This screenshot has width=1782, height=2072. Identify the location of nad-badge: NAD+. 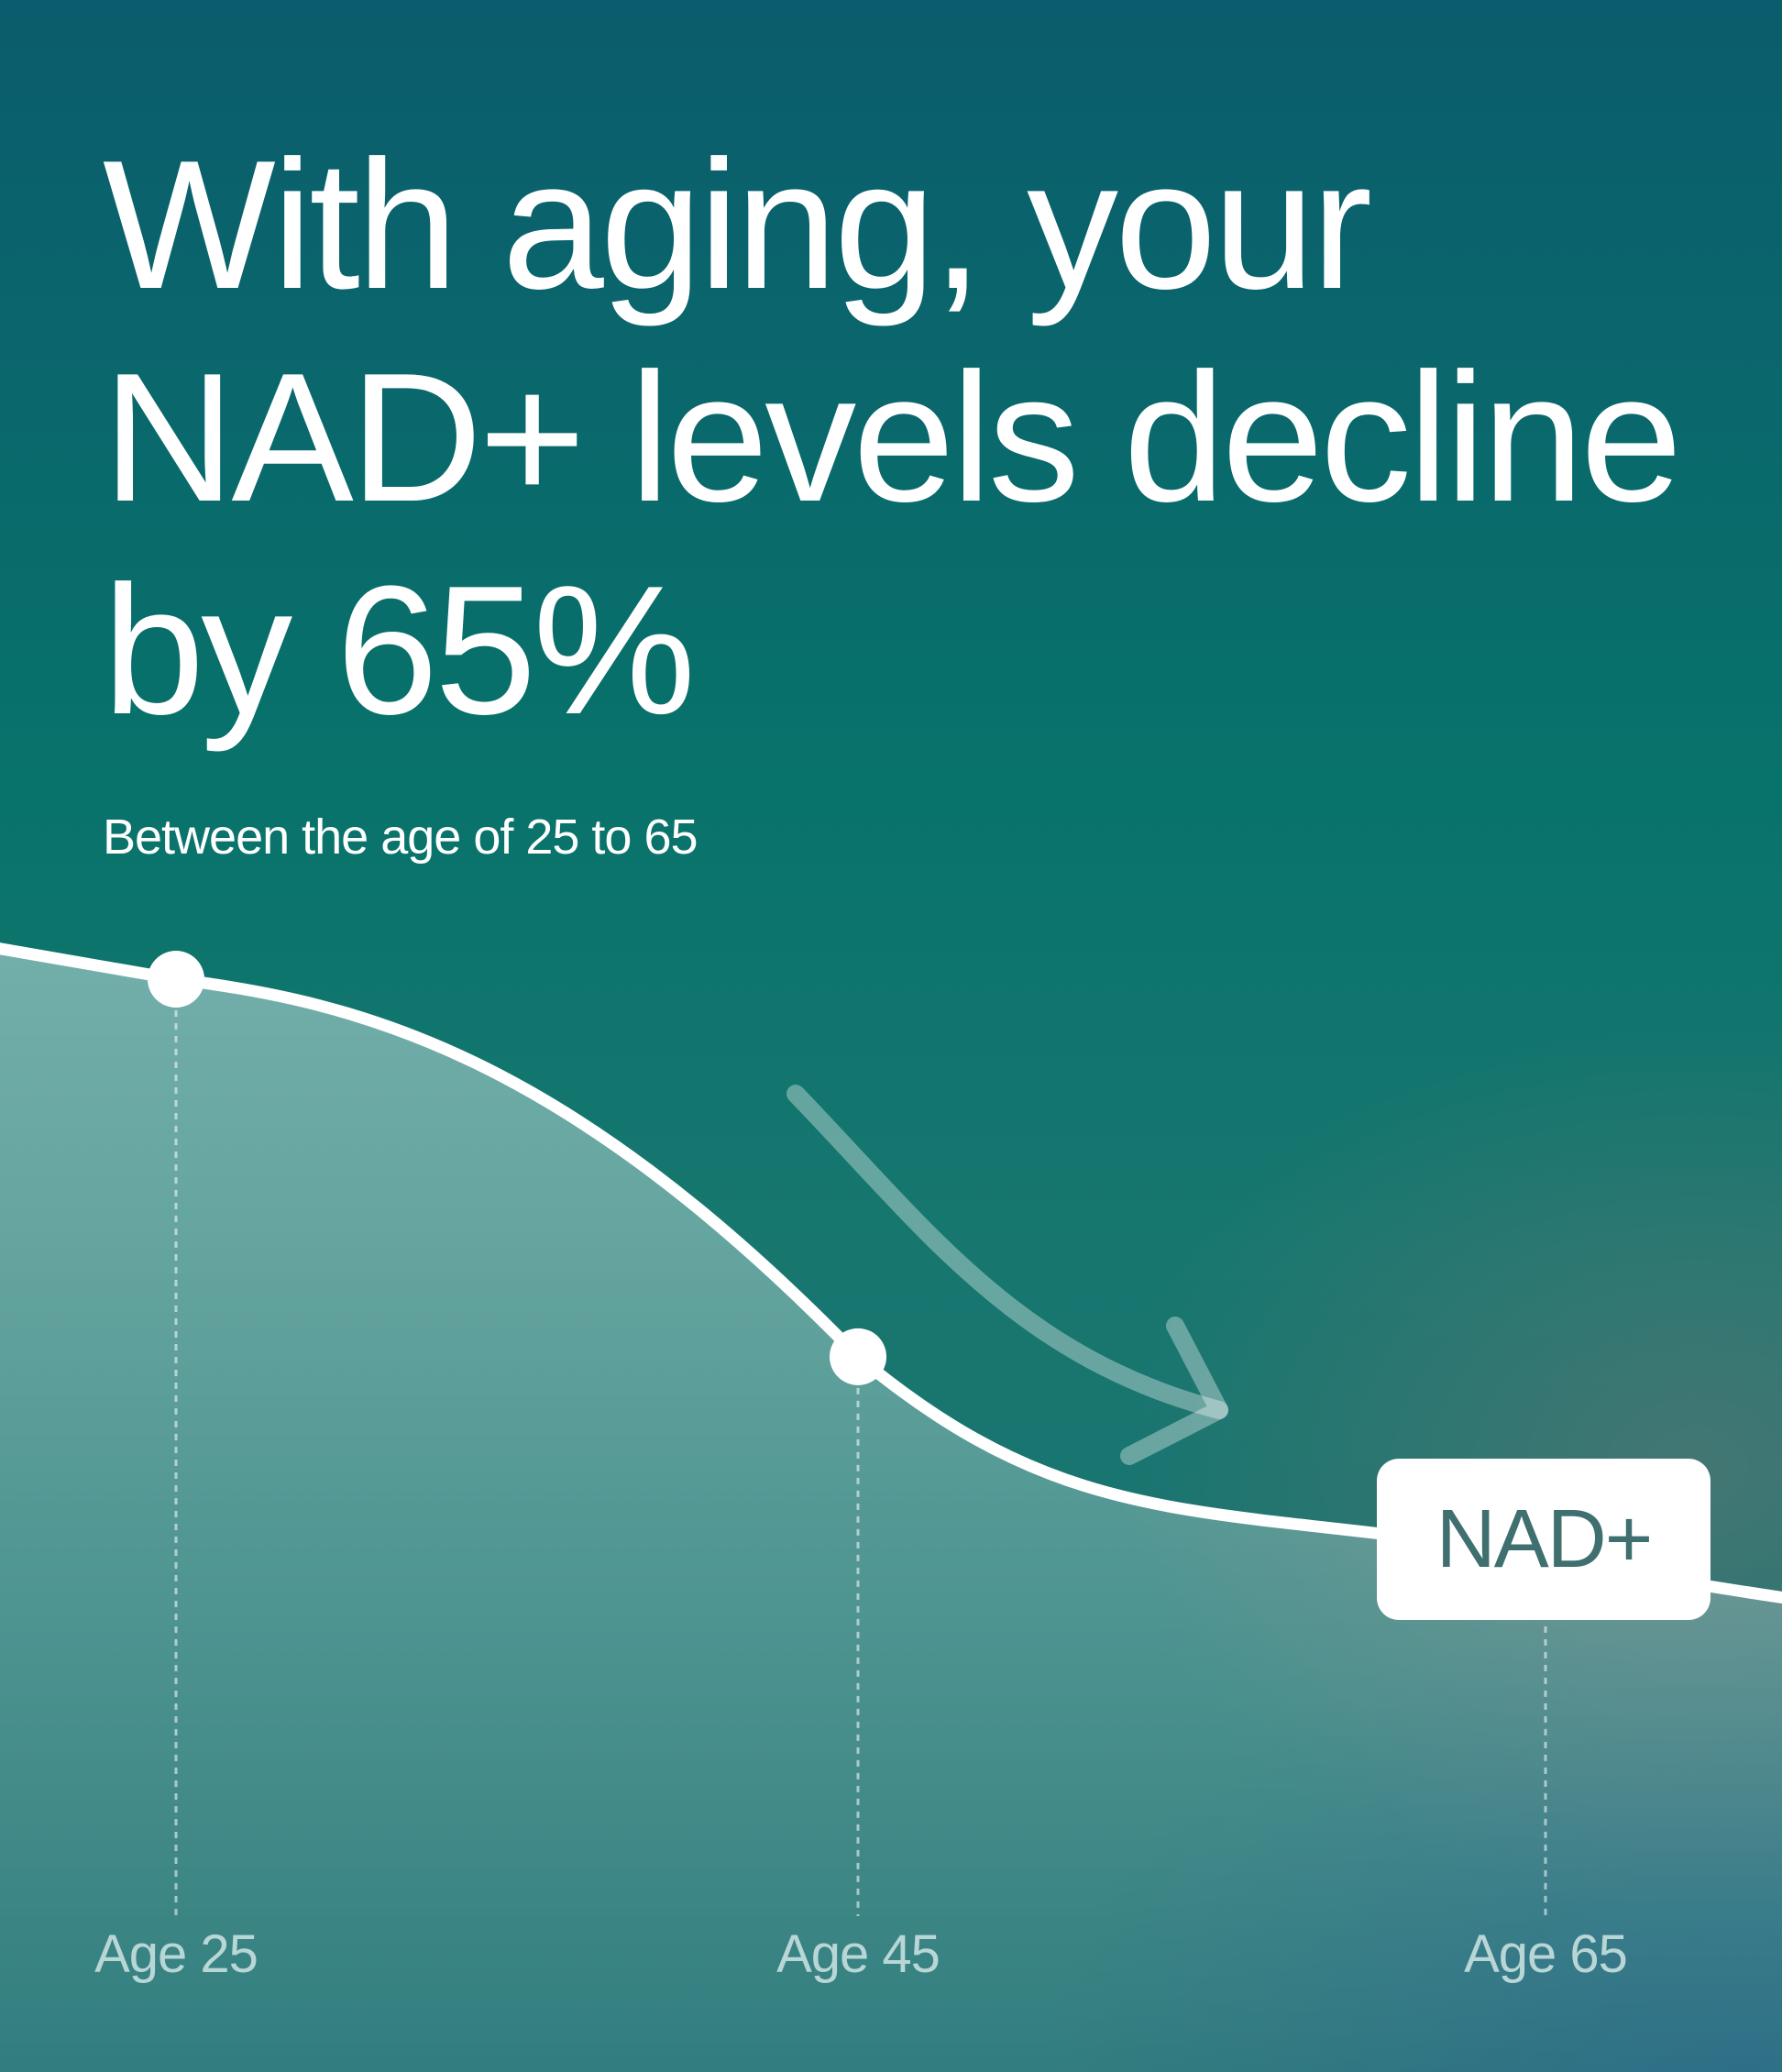
(1543, 1539).